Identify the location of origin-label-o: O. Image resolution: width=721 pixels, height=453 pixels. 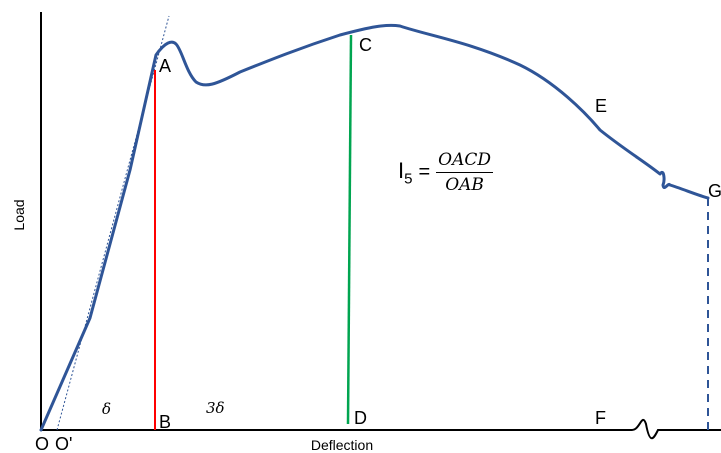
(42, 443).